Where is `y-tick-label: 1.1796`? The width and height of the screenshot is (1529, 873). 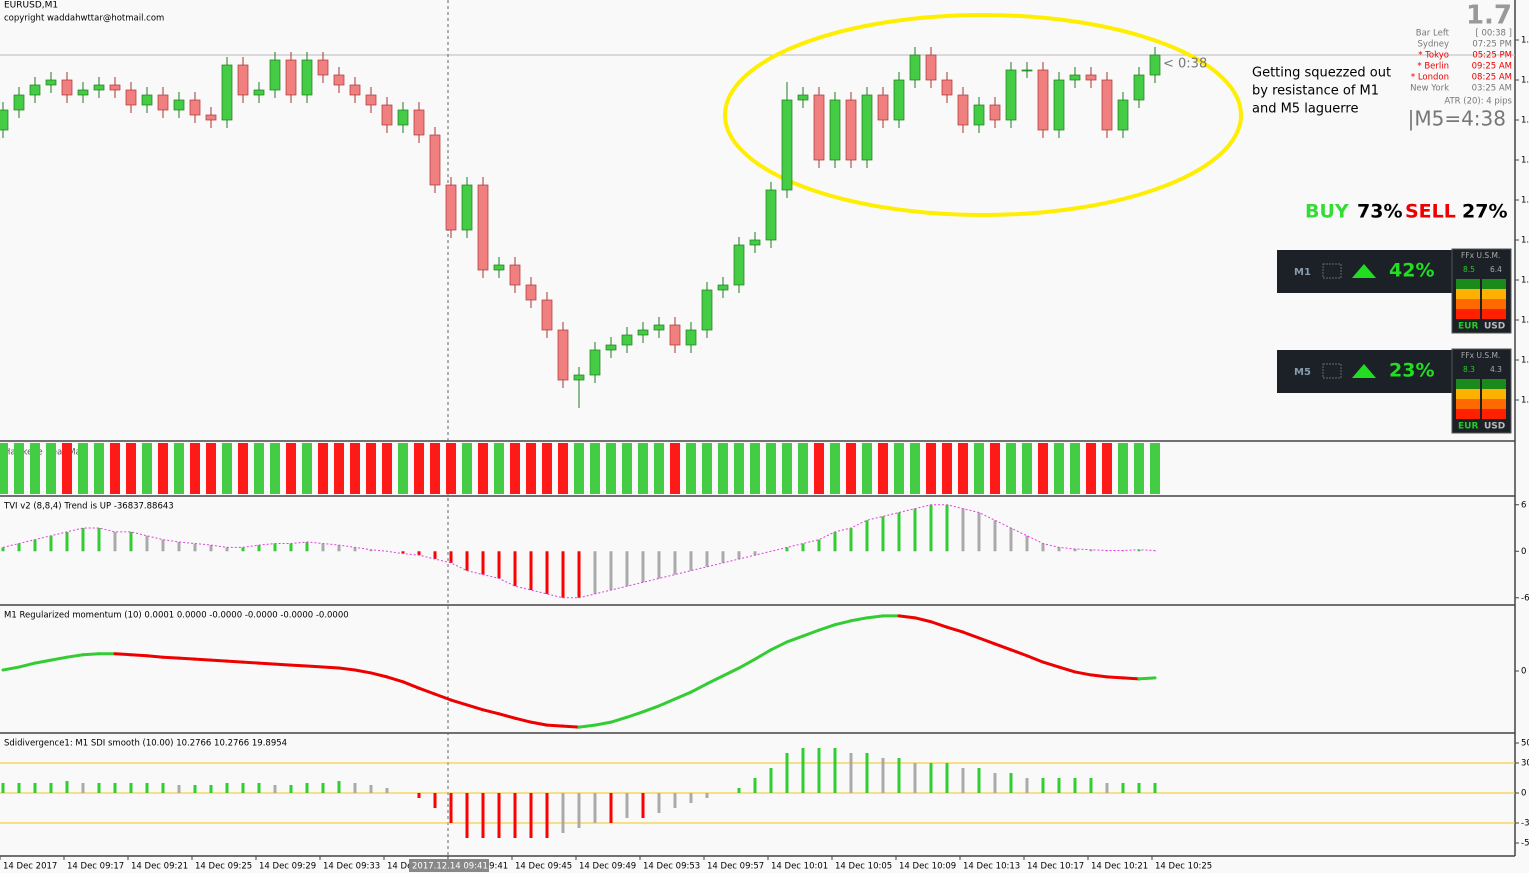
y-tick-label: 1.1796 is located at coordinates (1525, 81).